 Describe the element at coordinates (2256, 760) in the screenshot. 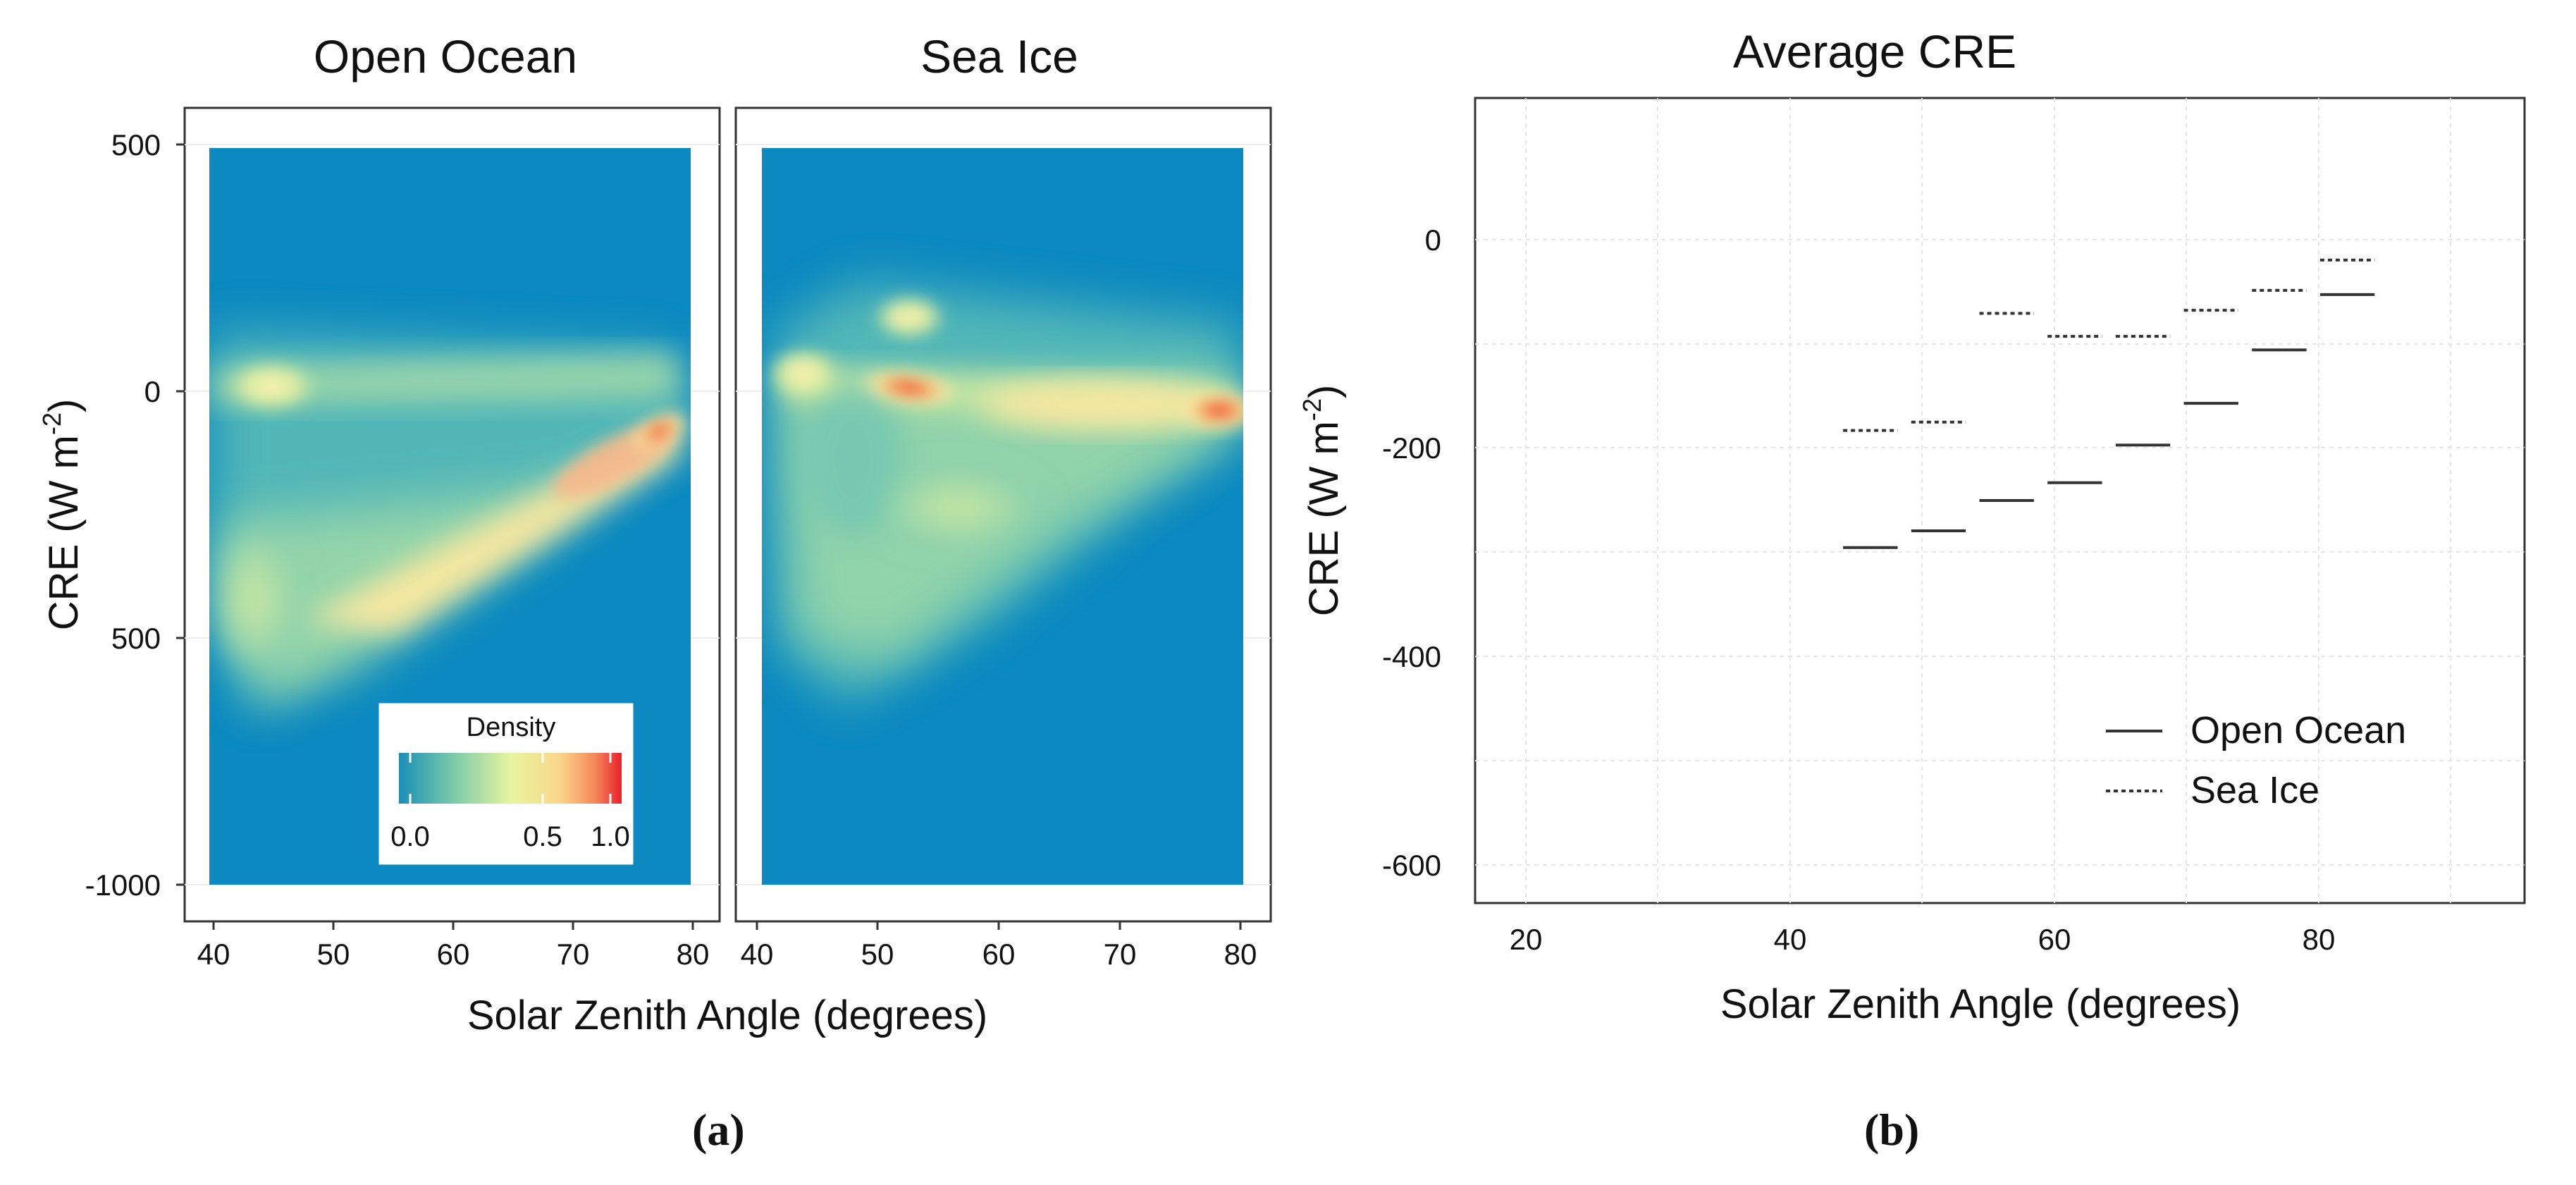

I see `average-cre-legend: Open Ocean Sea Ice` at that location.